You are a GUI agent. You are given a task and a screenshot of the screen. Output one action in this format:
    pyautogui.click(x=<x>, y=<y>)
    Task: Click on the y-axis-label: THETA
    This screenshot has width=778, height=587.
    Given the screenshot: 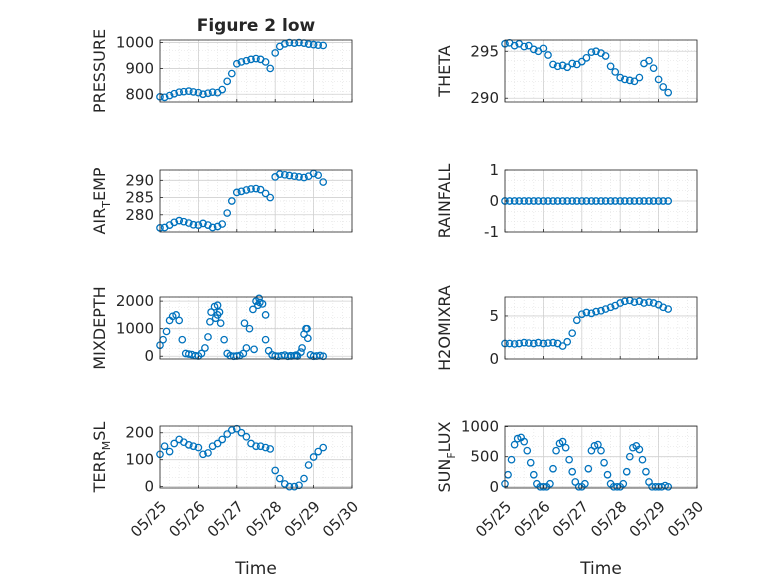 What is the action you would take?
    pyautogui.click(x=444, y=71)
    